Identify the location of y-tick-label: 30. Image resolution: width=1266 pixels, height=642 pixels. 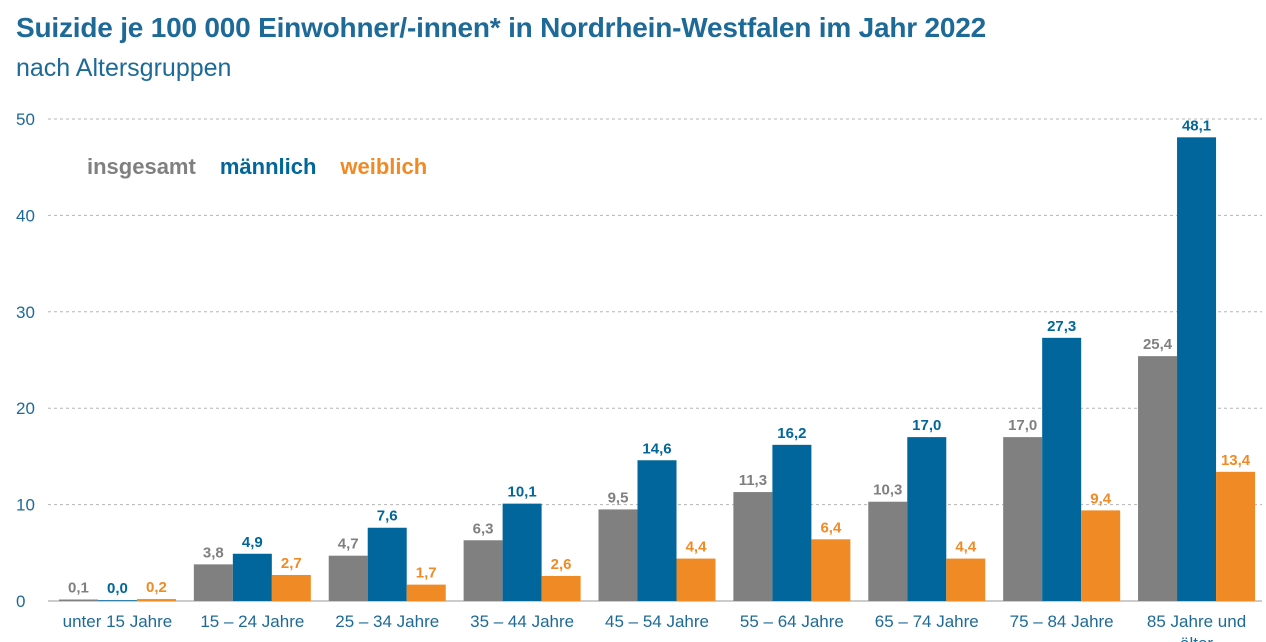
(25, 312).